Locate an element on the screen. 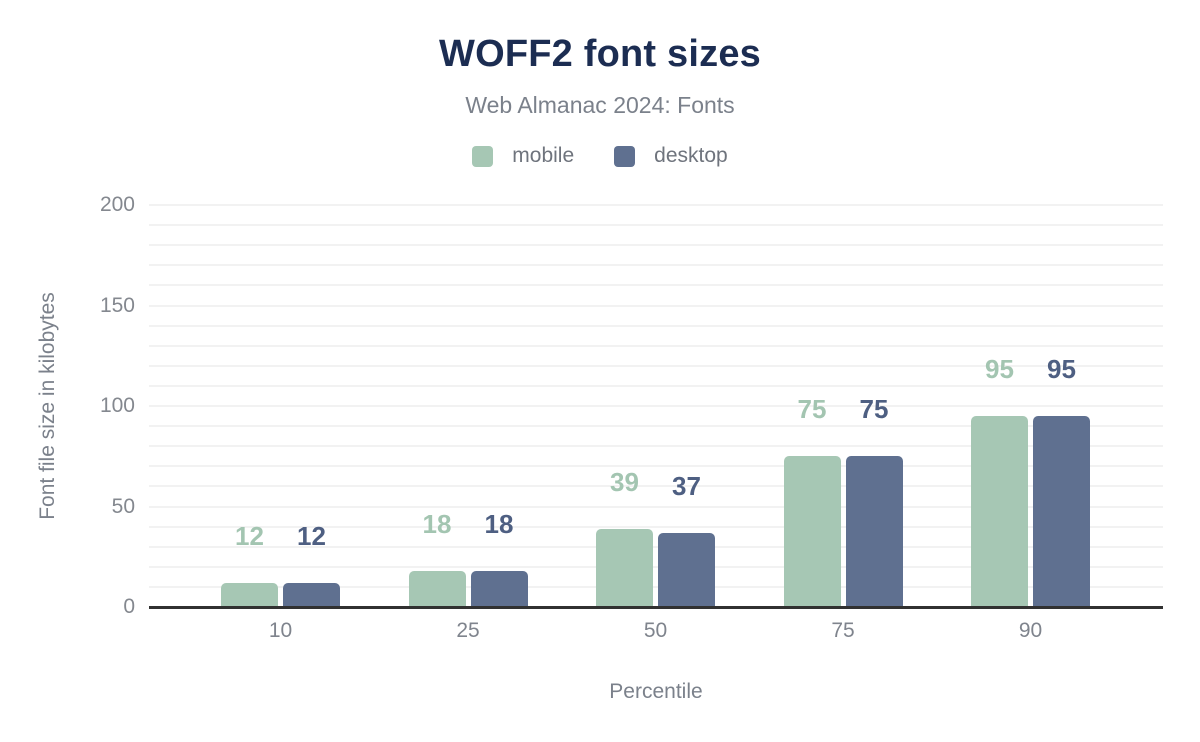  value-label-desktop-25: 18 is located at coordinates (499, 523).